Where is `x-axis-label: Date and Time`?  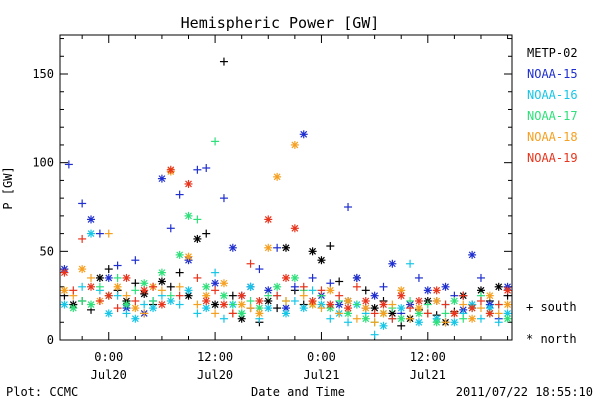 x-axis-label: Date and Time is located at coordinates (298, 392).